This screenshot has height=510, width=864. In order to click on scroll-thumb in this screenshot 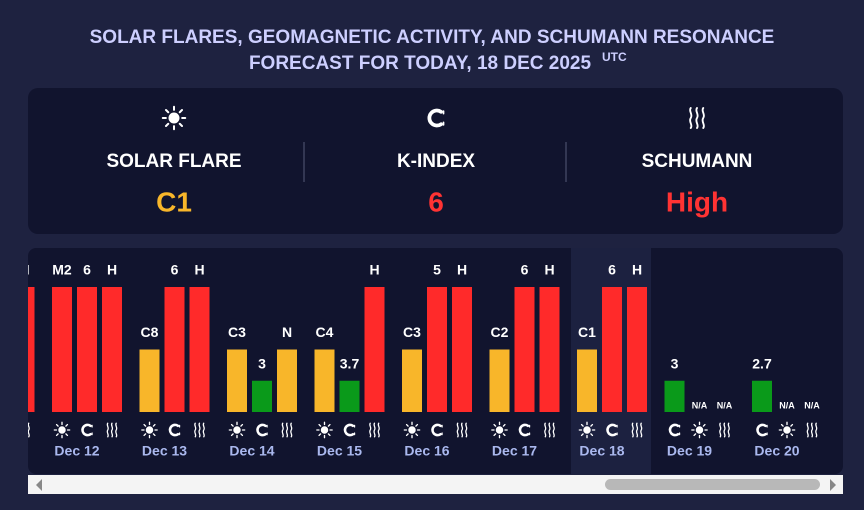, I will do `click(712, 484)`.